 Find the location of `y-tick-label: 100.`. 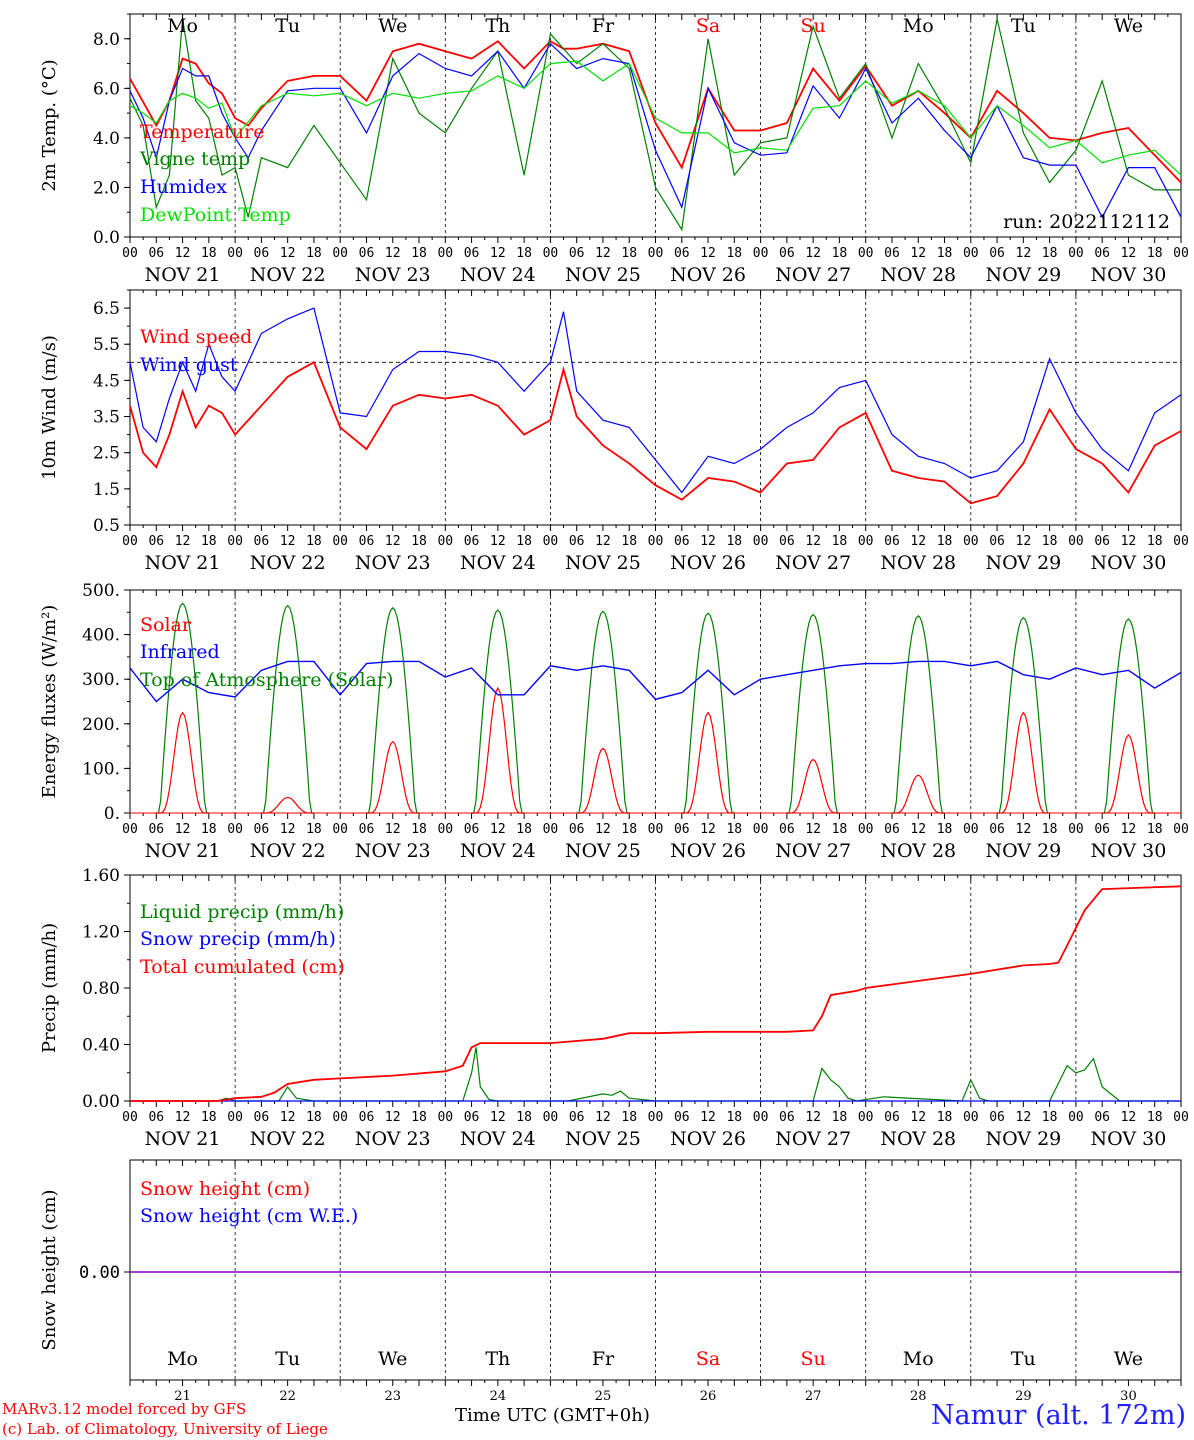

y-tick-label: 100. is located at coordinates (101, 769).